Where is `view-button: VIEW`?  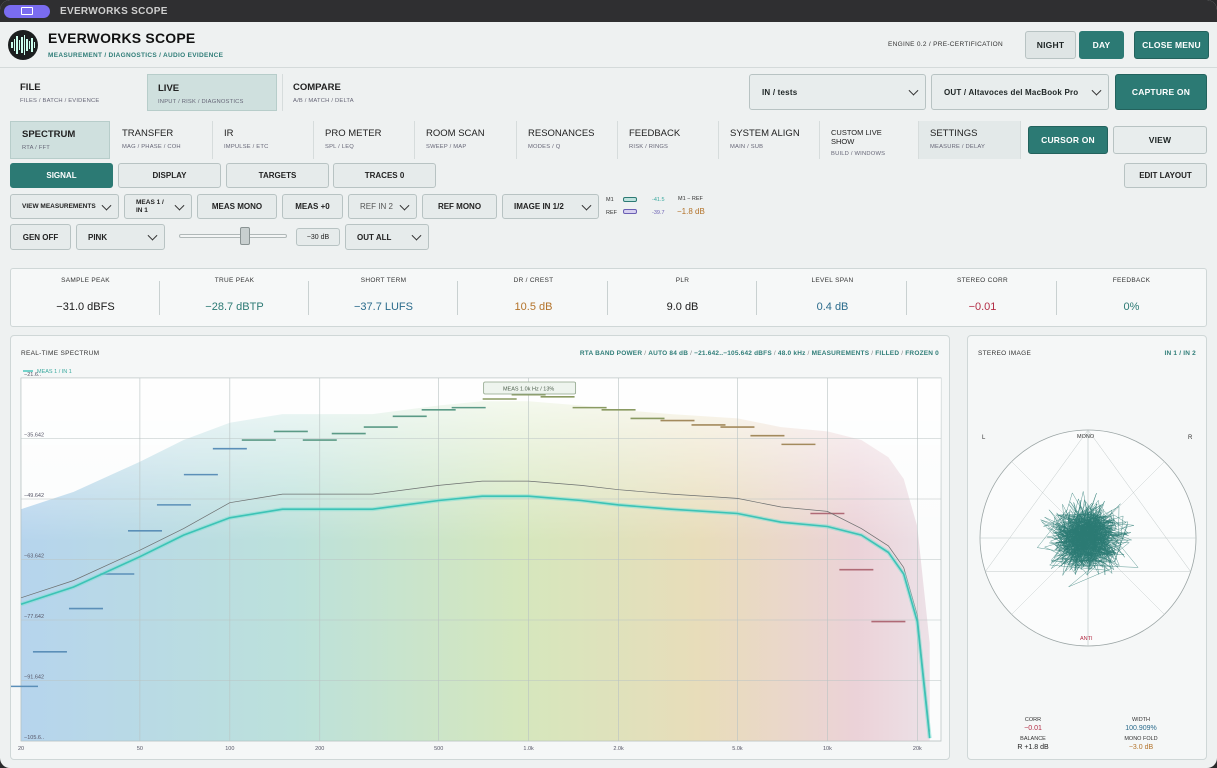
view-button: VIEW is located at coordinates (1160, 140).